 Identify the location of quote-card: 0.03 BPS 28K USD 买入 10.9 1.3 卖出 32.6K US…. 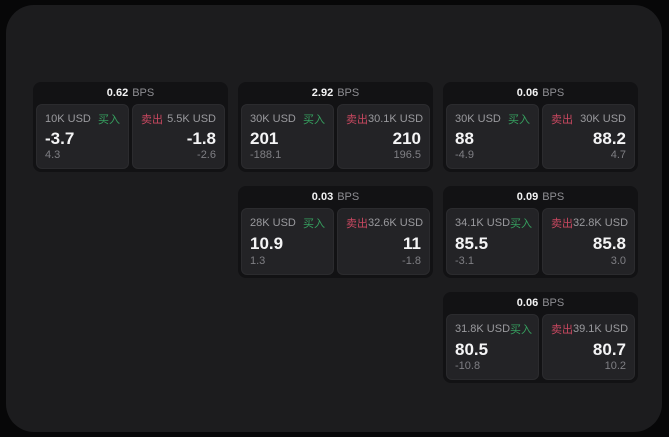
(335, 232).